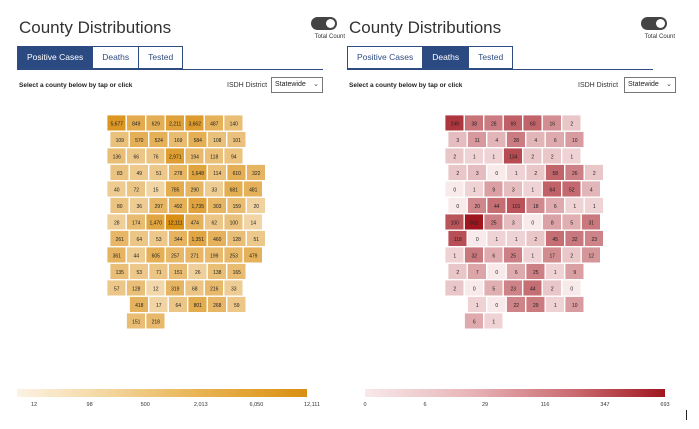  What do you see at coordinates (116, 57) in the screenshot?
I see `tab-deaths: Deaths` at bounding box center [116, 57].